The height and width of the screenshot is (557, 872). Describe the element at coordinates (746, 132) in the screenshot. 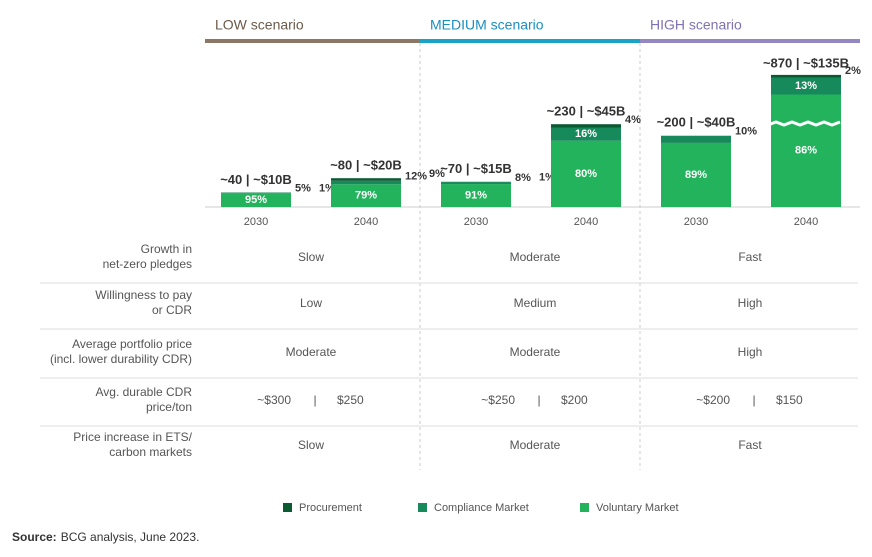

I see `value-label: 10%` at that location.